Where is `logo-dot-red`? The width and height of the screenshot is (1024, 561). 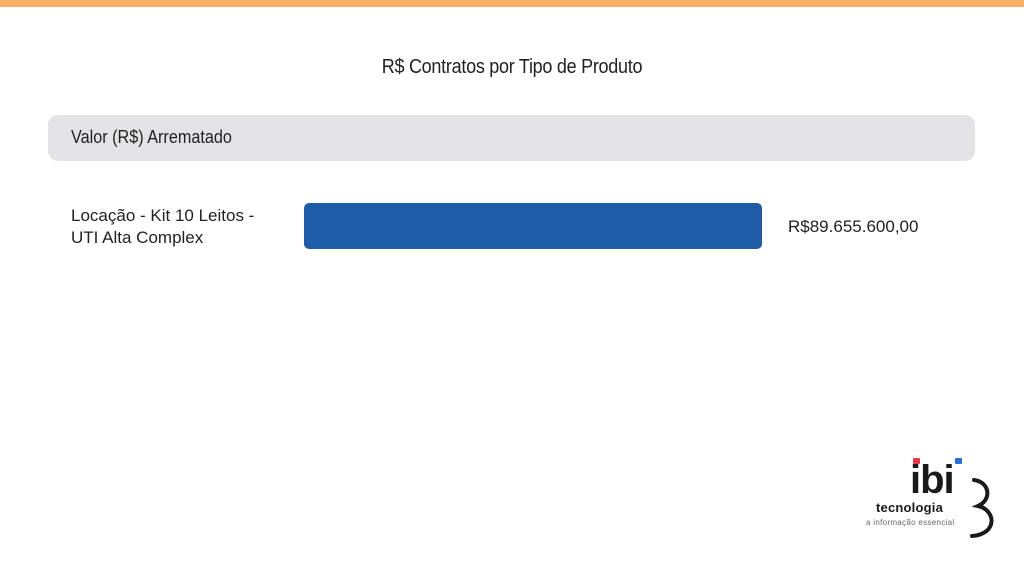
logo-dot-red is located at coordinates (916, 461).